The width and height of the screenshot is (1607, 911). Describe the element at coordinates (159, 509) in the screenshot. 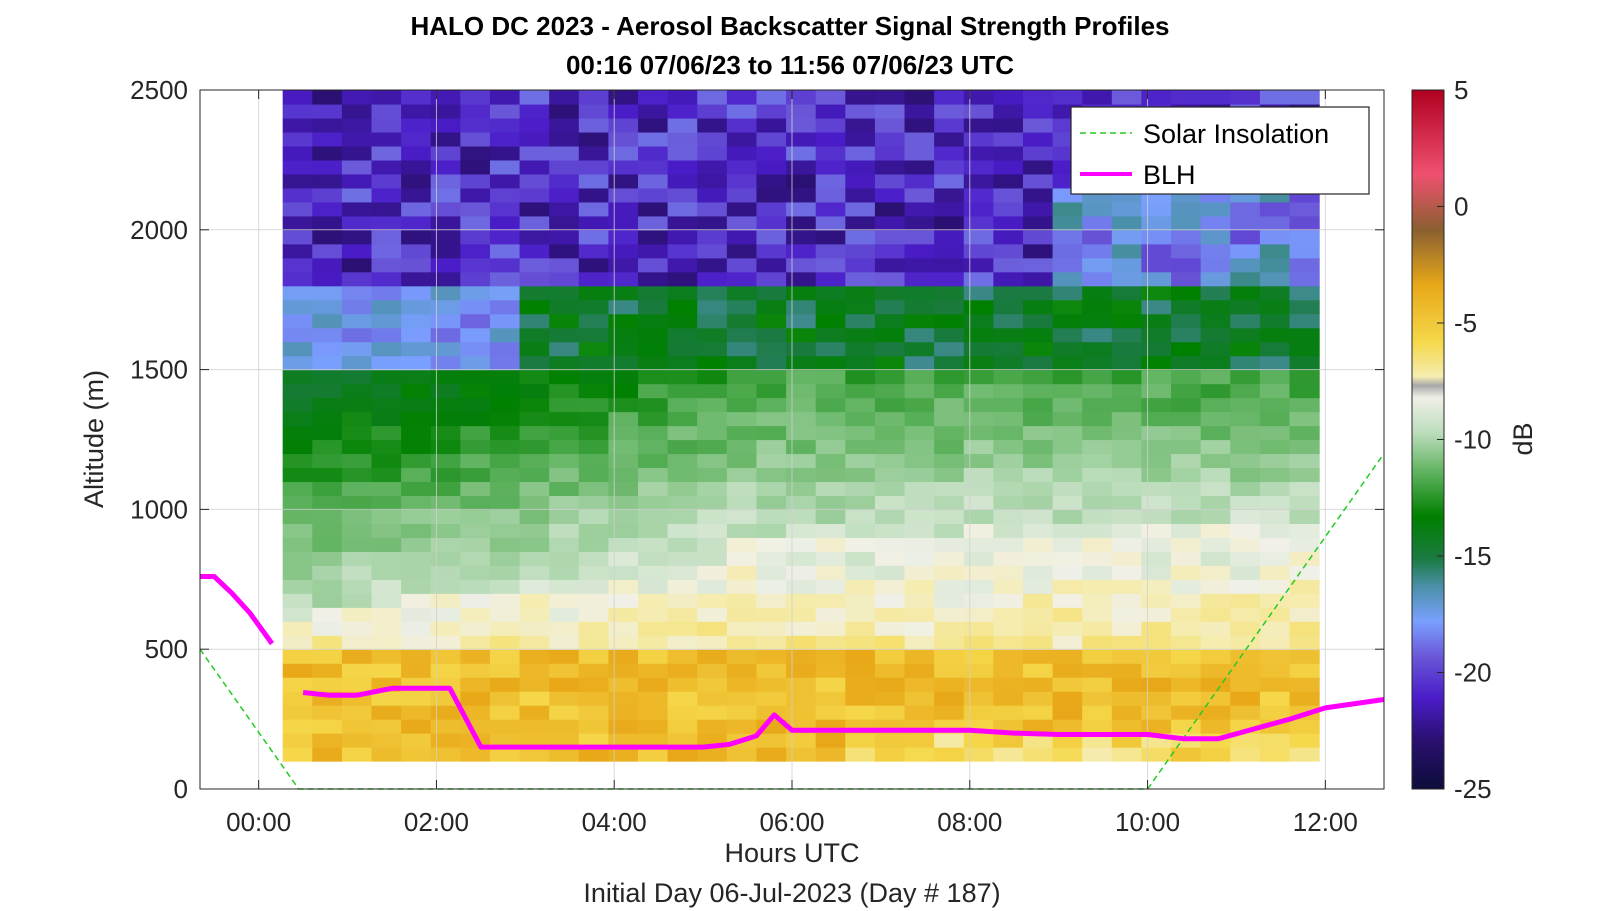

I see `y-tick-label: 1000` at that location.